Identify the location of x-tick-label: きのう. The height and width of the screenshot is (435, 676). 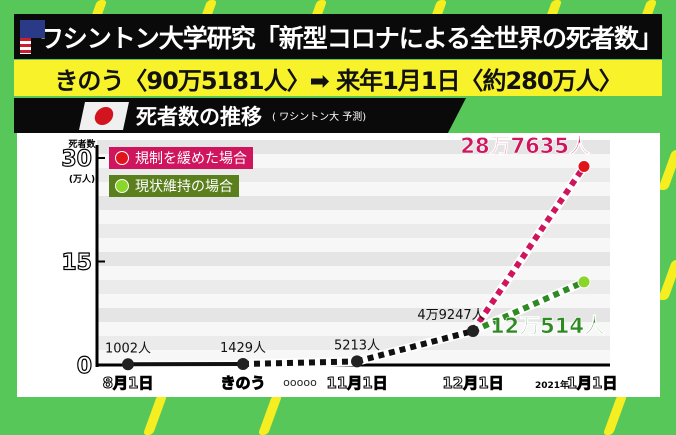
(242, 383).